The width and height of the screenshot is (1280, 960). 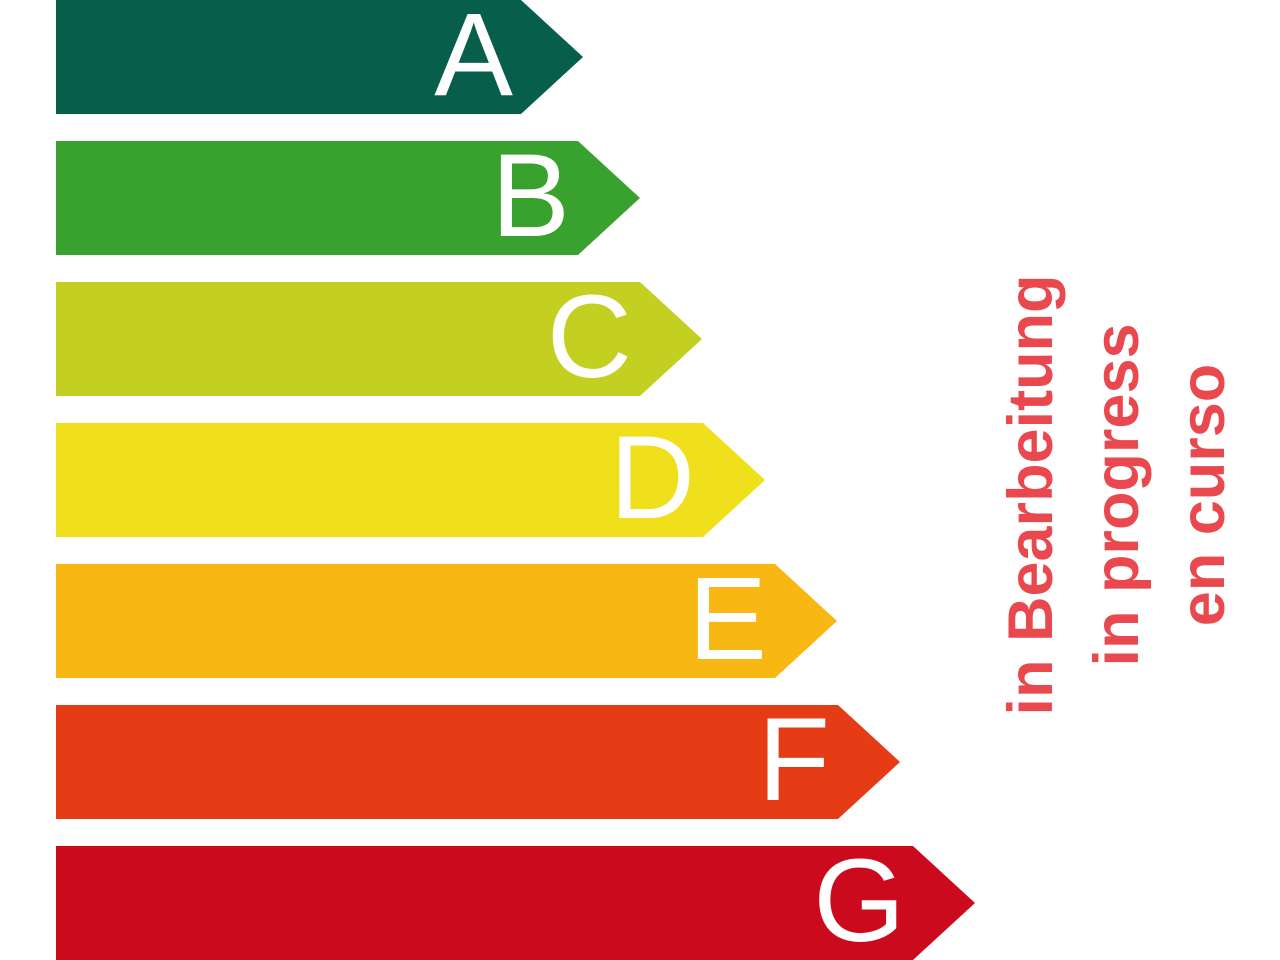 I want to click on status-text-rotated: in Bearbeitung in progress en curso, so click(x=1117, y=495).